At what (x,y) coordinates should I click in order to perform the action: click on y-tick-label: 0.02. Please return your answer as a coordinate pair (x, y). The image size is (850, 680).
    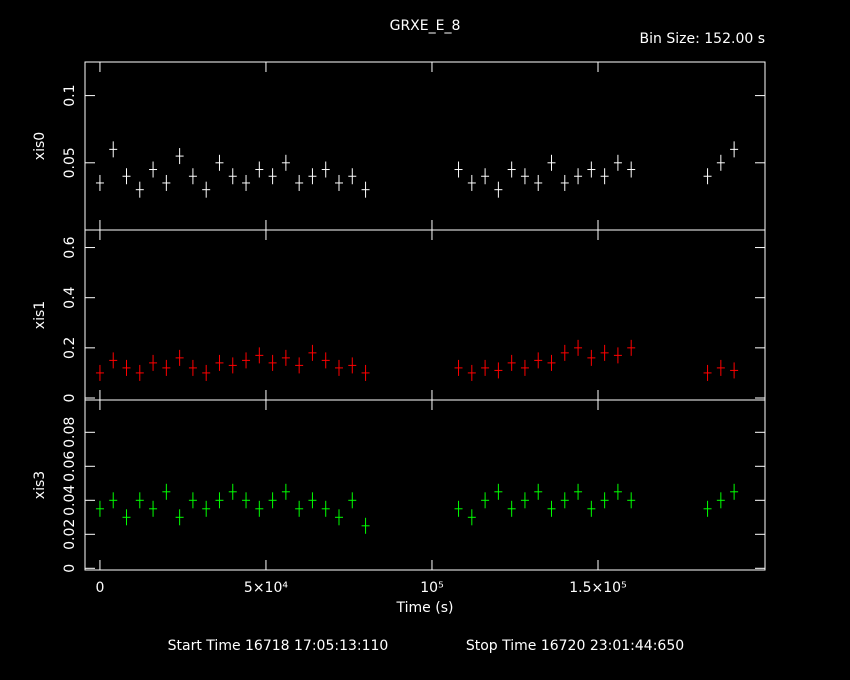
    Looking at the image, I should click on (70, 534).